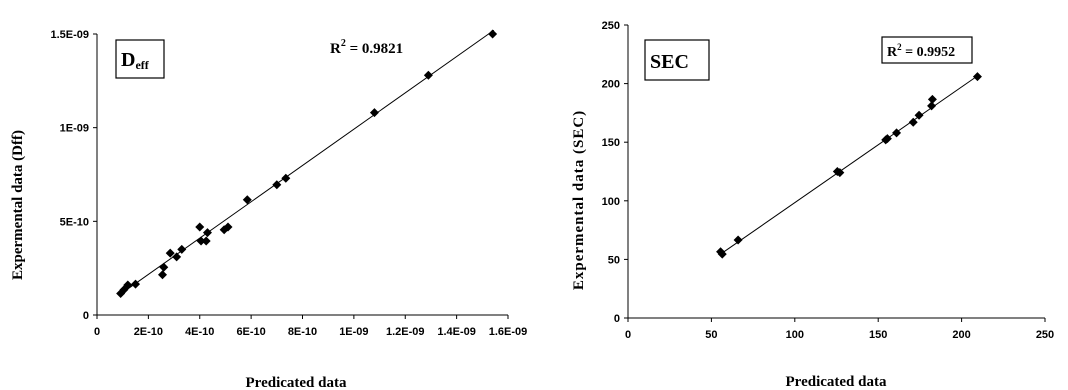  I want to click on label-box: Deff, so click(140, 59).